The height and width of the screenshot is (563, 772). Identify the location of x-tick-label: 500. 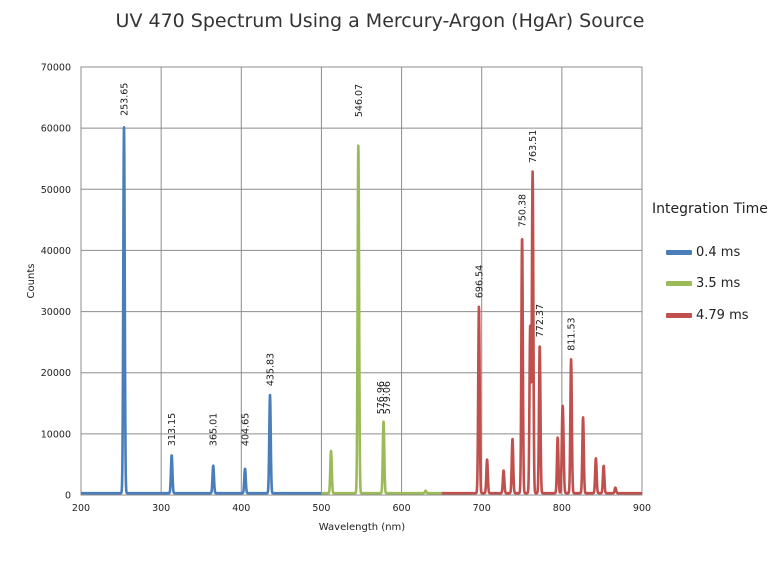
(321, 508).